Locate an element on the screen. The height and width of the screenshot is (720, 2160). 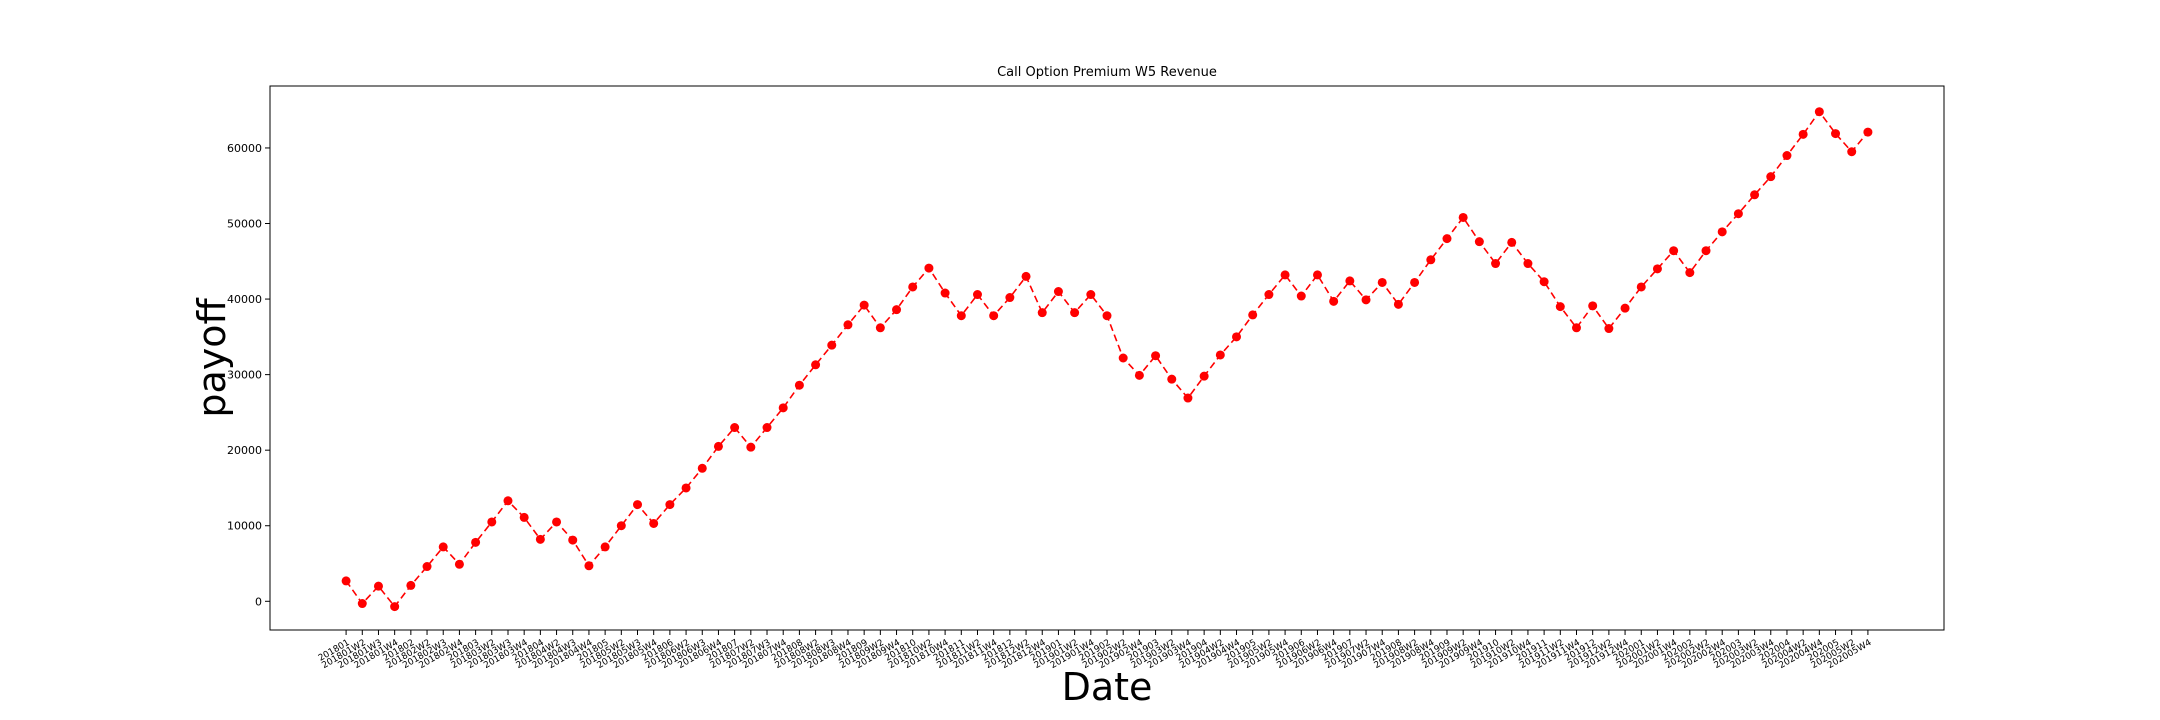
y-tick-label: 0 is located at coordinates (258, 601).